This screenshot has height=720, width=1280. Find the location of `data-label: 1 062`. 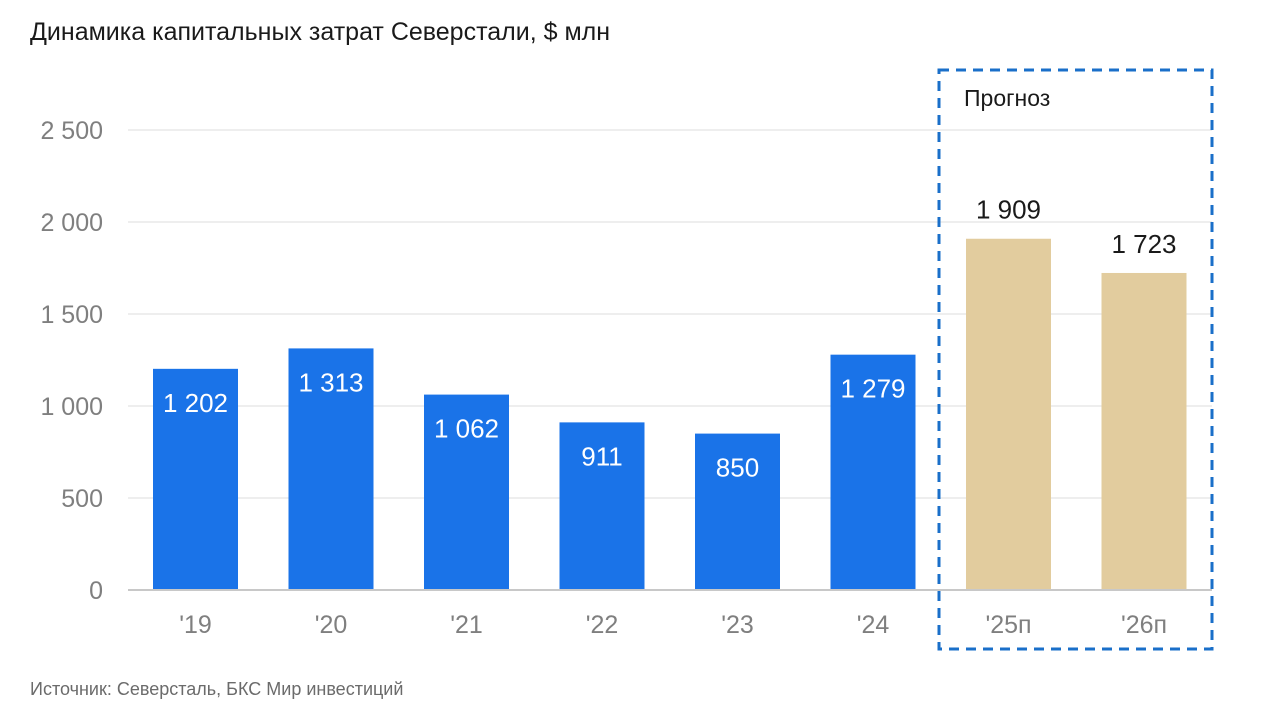

data-label: 1 062 is located at coordinates (466, 429).